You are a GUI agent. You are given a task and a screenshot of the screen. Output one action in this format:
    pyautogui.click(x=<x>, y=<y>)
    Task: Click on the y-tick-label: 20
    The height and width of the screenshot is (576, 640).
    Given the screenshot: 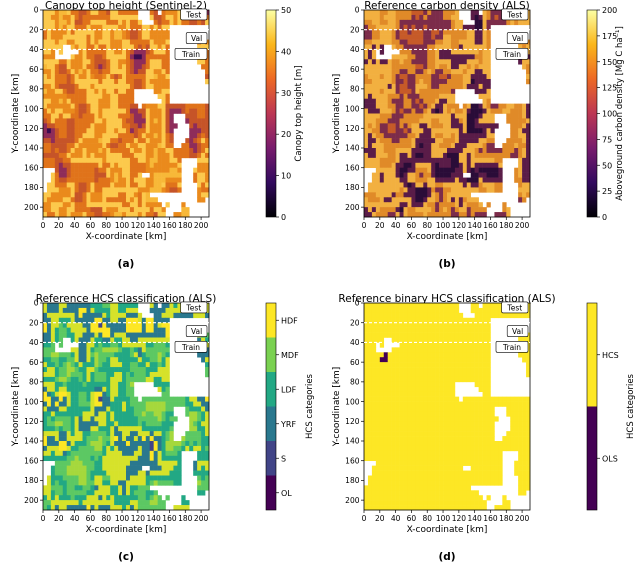 What is the action you would take?
    pyautogui.click(x=34, y=322)
    